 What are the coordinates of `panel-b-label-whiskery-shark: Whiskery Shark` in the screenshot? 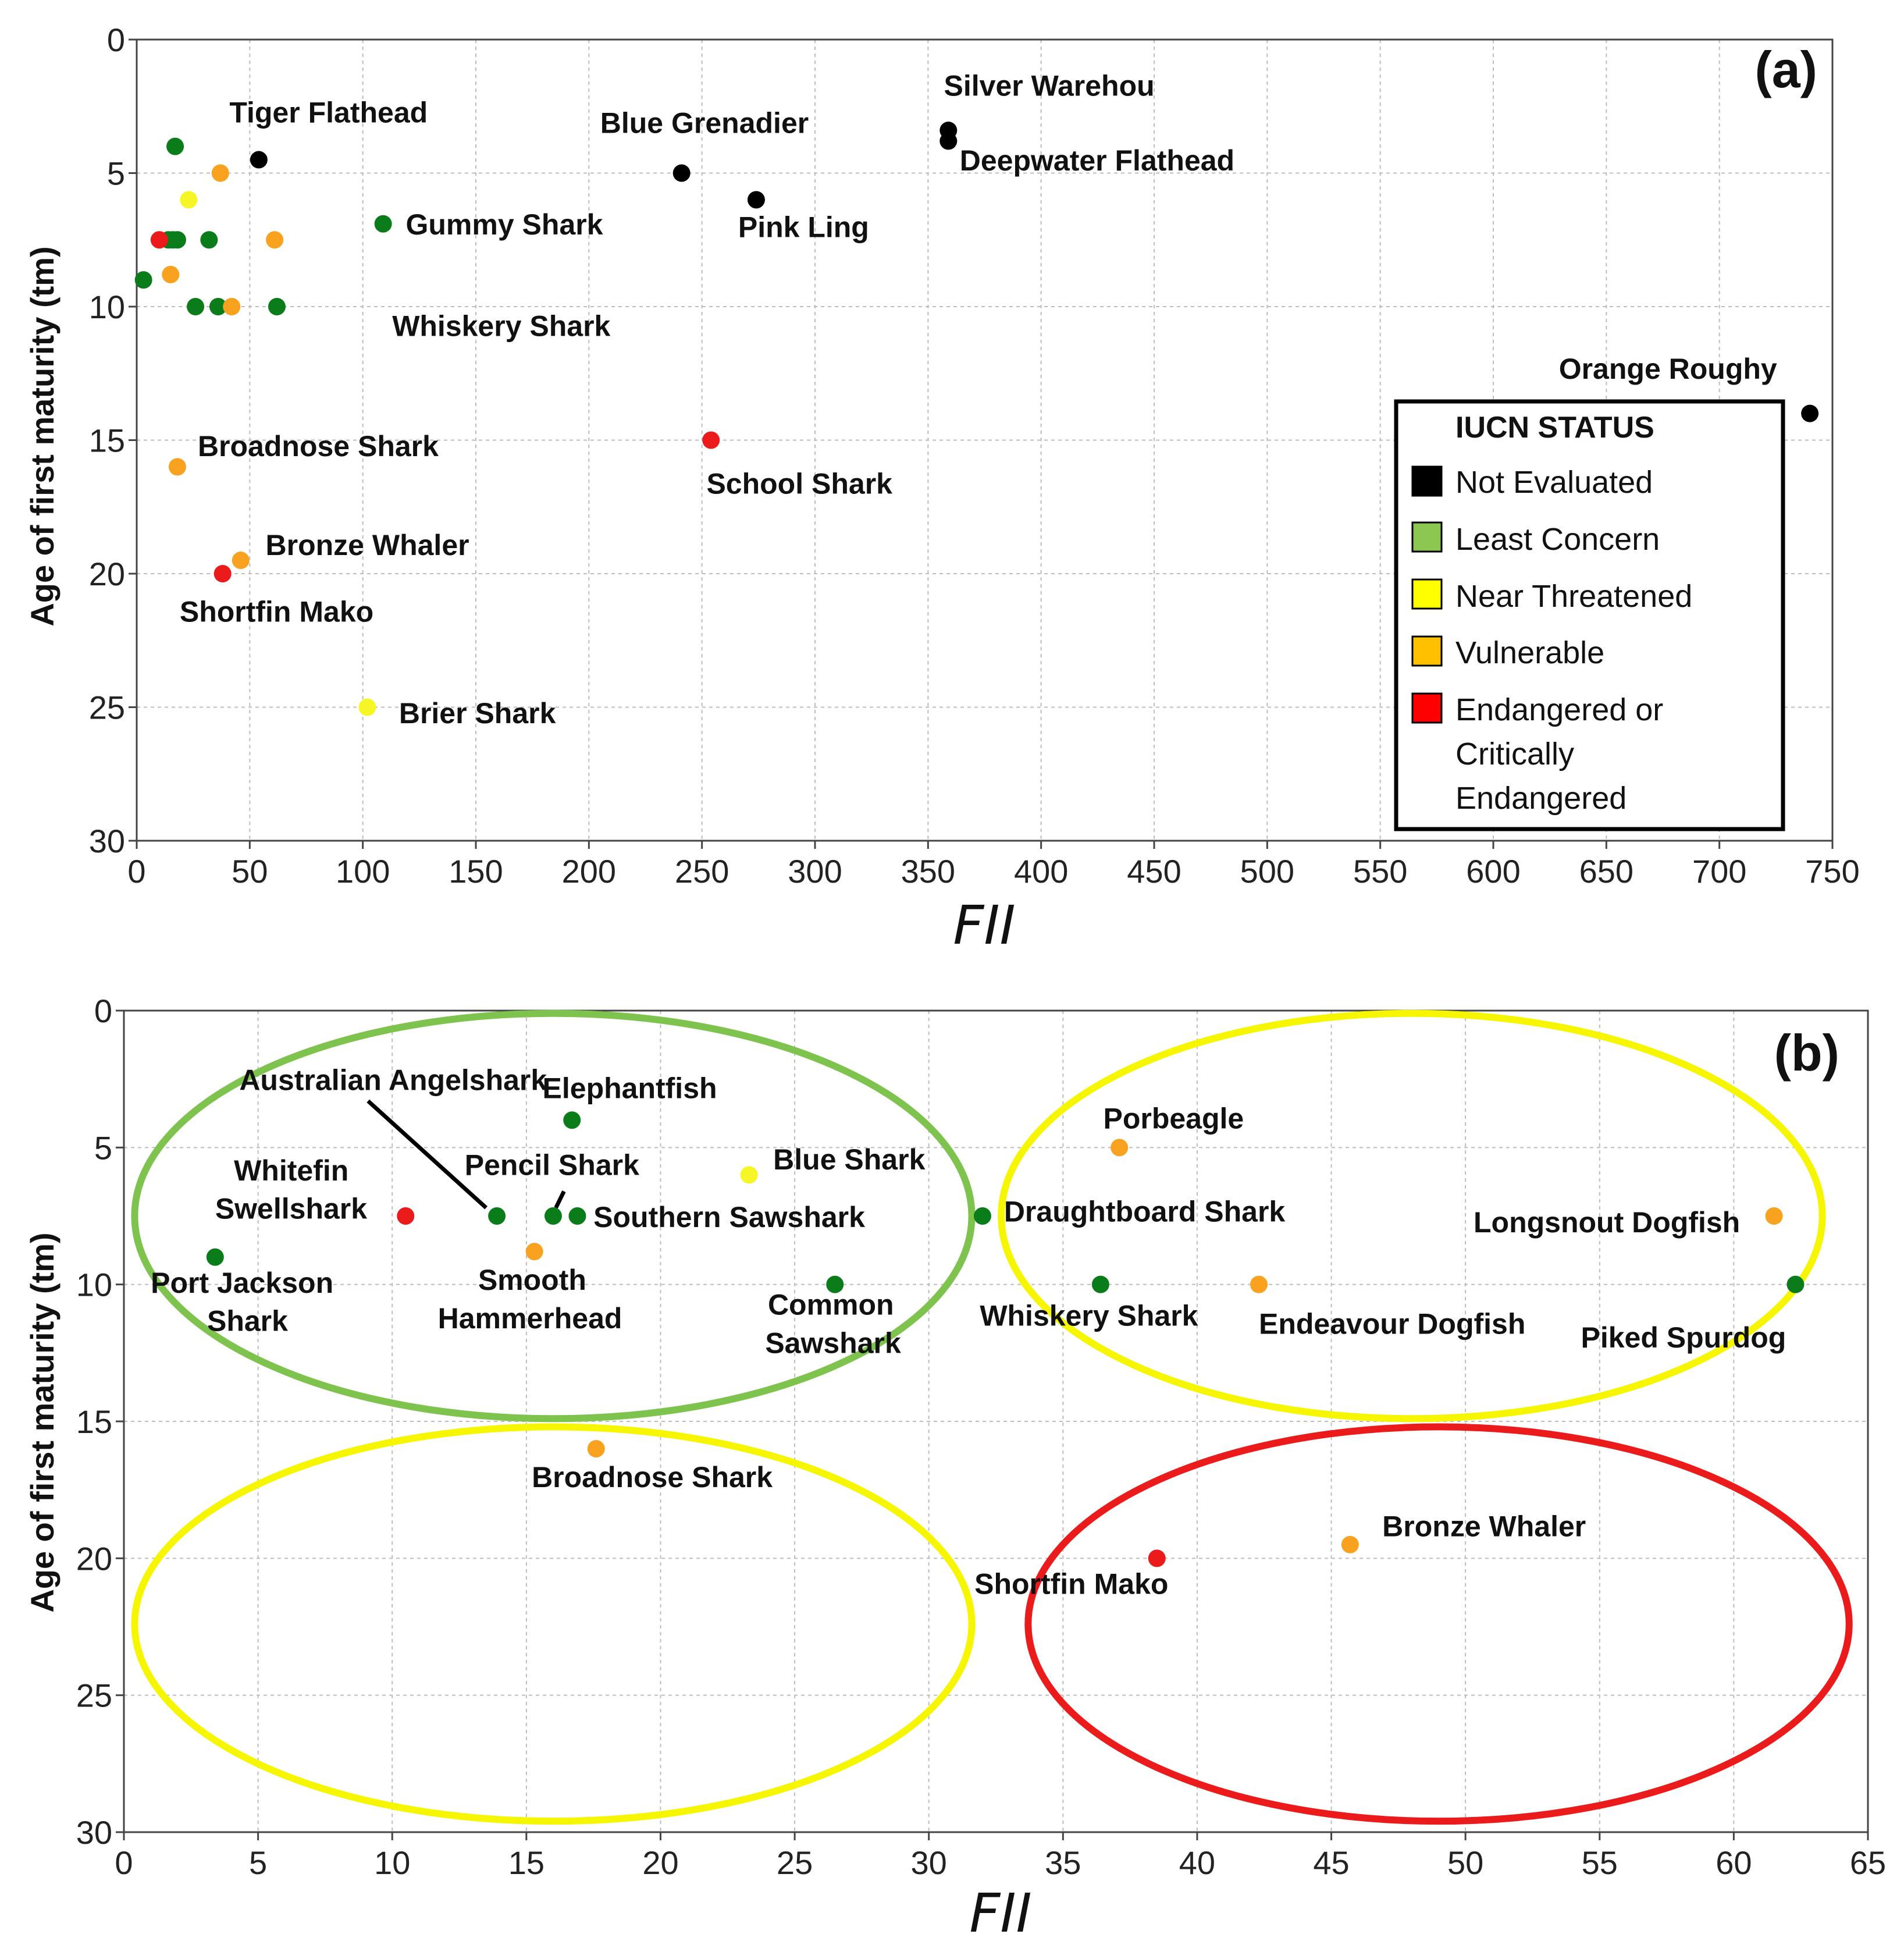 It's located at (1089, 1315).